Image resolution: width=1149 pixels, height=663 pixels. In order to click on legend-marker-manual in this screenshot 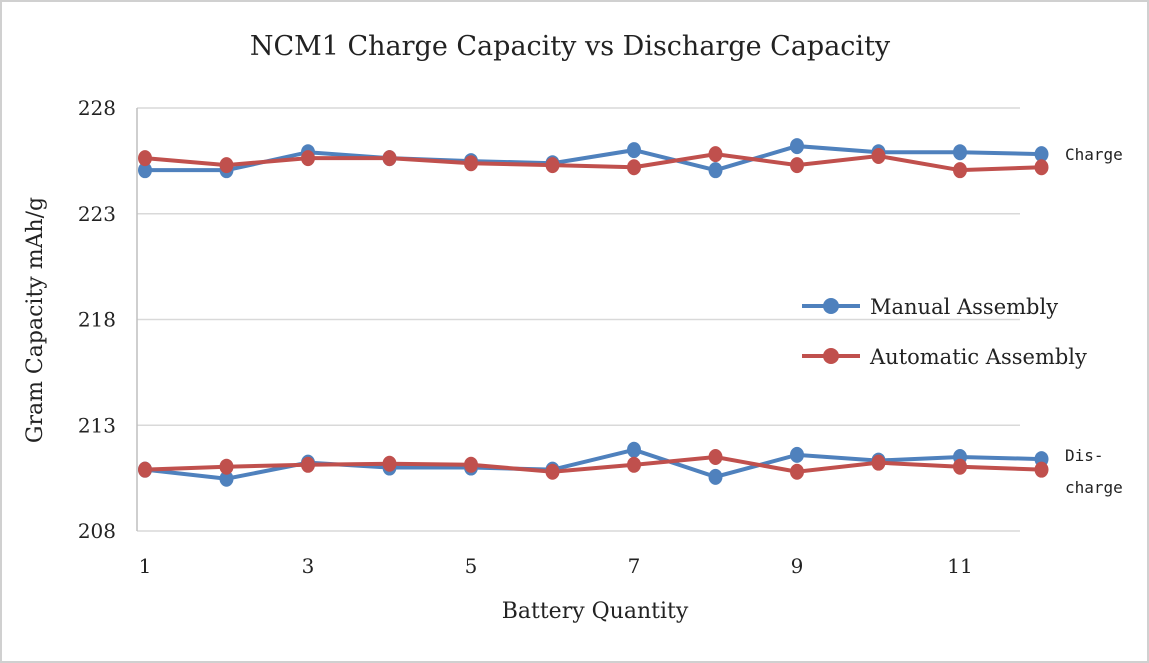, I will do `click(831, 306)`.